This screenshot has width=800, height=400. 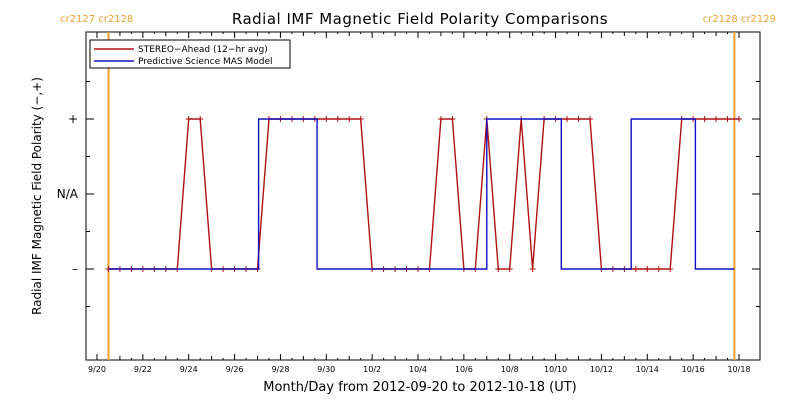 I want to click on x-tick-label: 9/26, so click(x=235, y=369).